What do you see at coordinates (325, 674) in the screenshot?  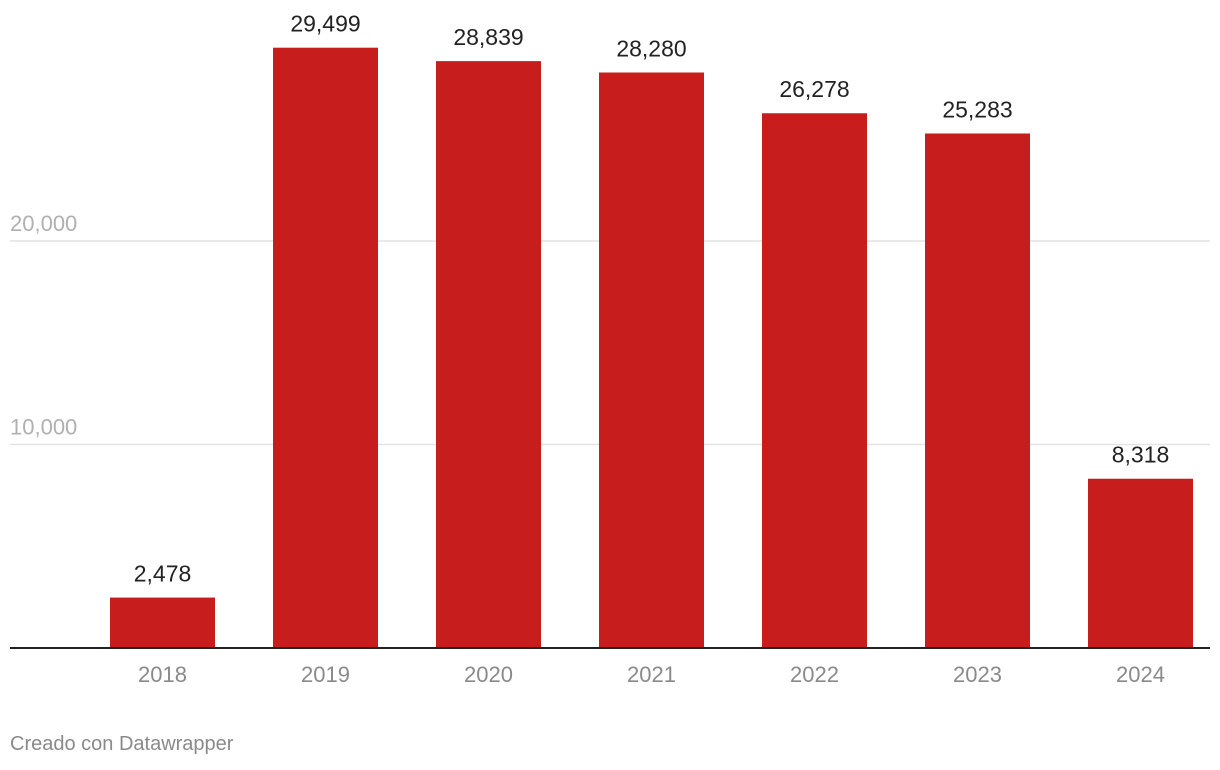 I see `x-tick-label: 2019` at bounding box center [325, 674].